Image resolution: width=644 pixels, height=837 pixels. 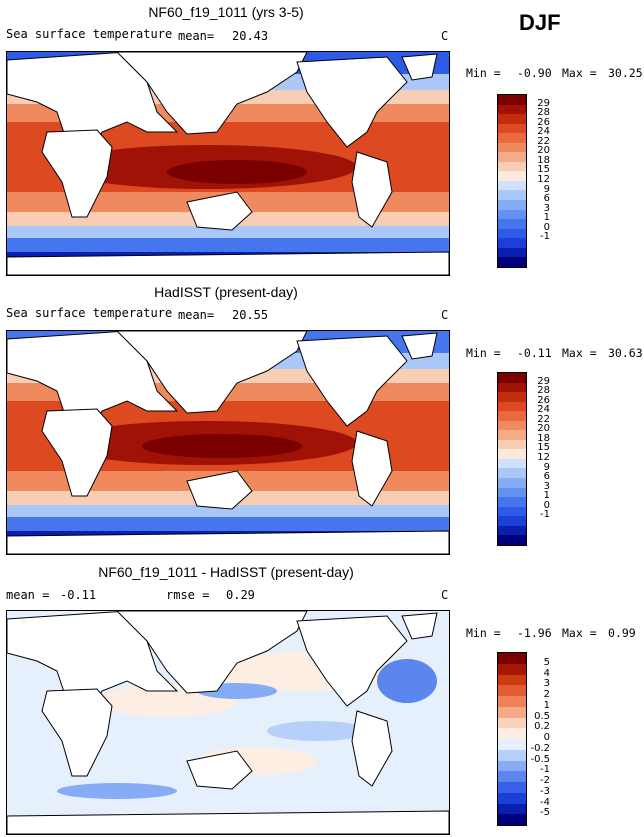 What do you see at coordinates (542, 727) in the screenshot?
I see `colorbar-tick-label: 0.2` at bounding box center [542, 727].